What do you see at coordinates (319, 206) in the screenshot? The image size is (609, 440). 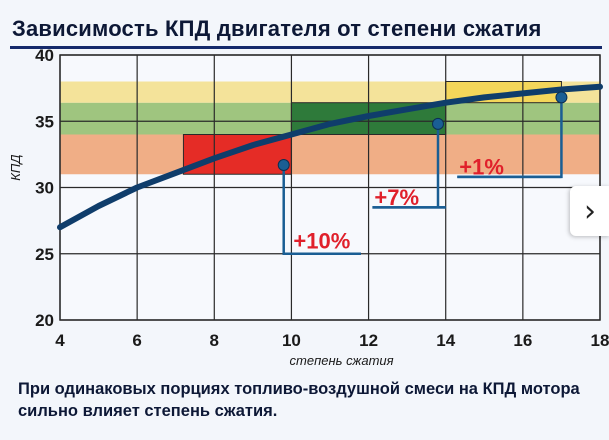 I see `callout-1: +10%` at bounding box center [319, 206].